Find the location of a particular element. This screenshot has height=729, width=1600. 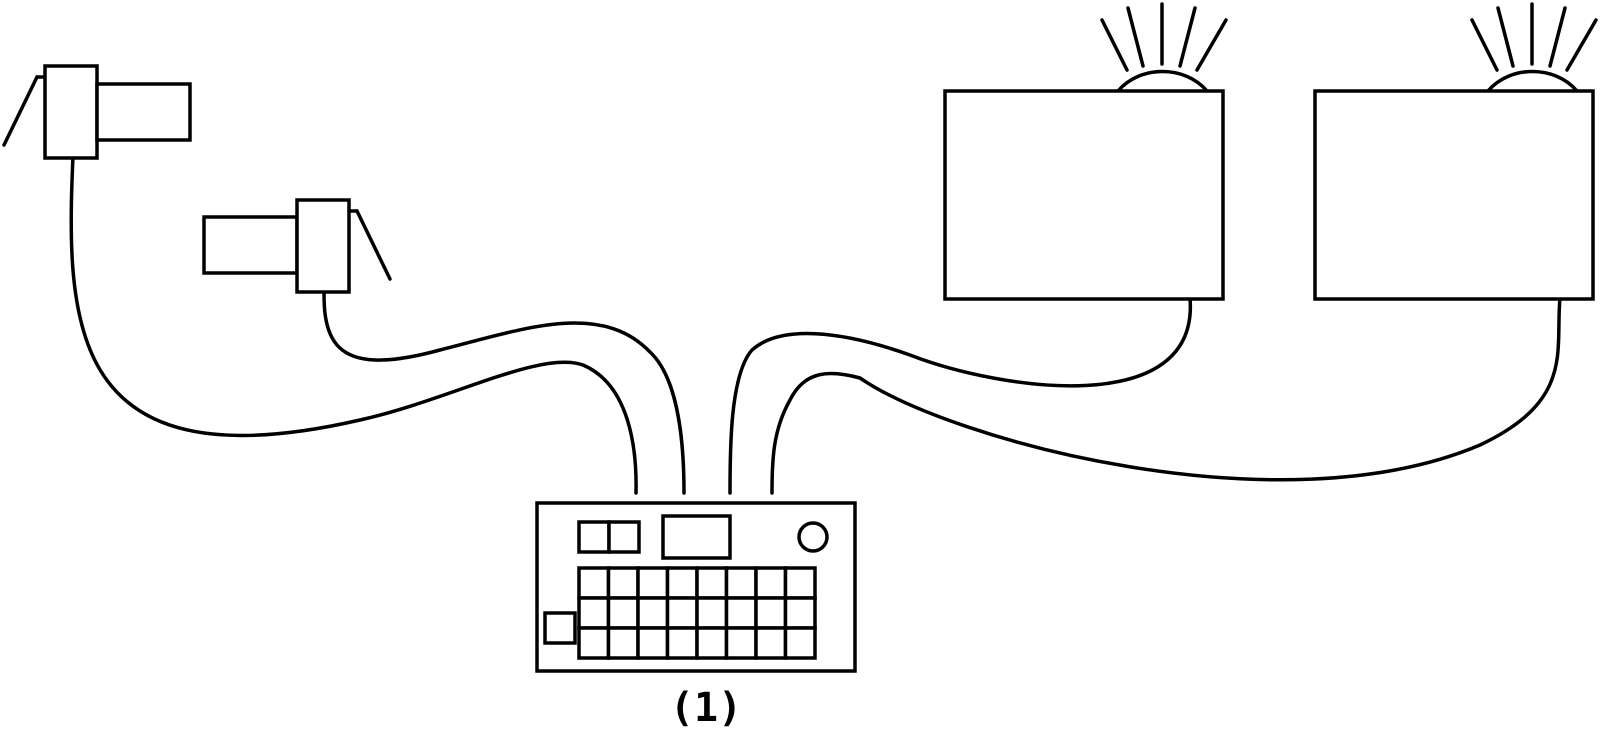

key-grid is located at coordinates (697, 613).